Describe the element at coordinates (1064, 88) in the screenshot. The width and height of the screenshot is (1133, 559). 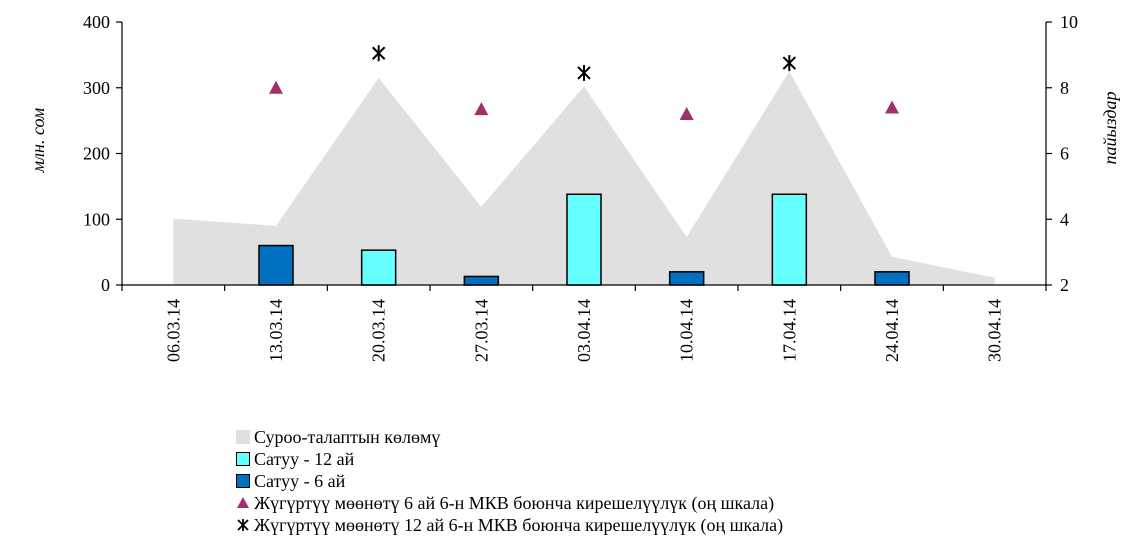
I see `y-right-tick-label: 8` at that location.